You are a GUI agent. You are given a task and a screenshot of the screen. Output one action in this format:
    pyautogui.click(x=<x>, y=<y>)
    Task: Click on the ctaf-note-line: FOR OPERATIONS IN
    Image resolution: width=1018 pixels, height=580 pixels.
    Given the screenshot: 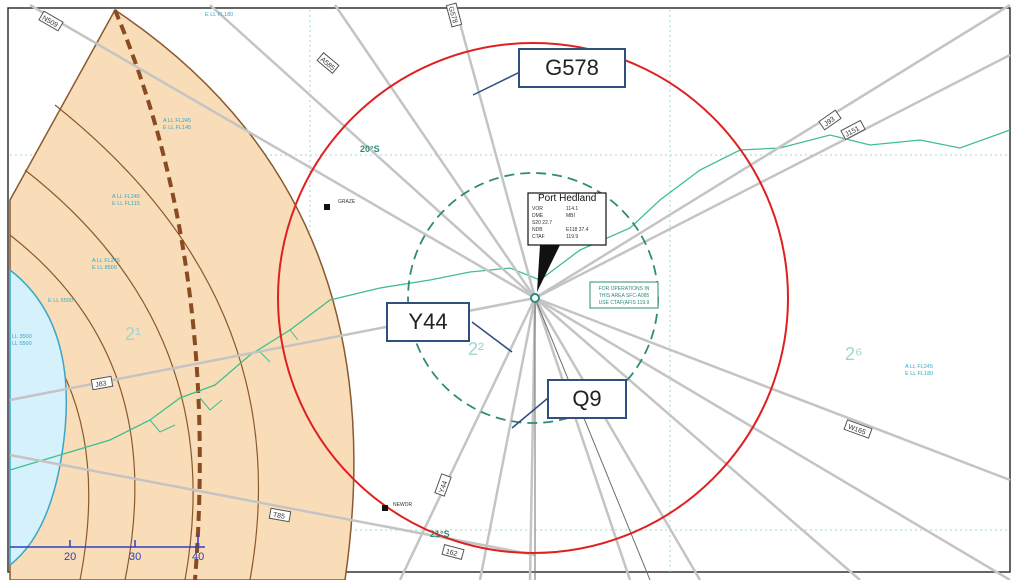 What is the action you would take?
    pyautogui.click(x=624, y=289)
    